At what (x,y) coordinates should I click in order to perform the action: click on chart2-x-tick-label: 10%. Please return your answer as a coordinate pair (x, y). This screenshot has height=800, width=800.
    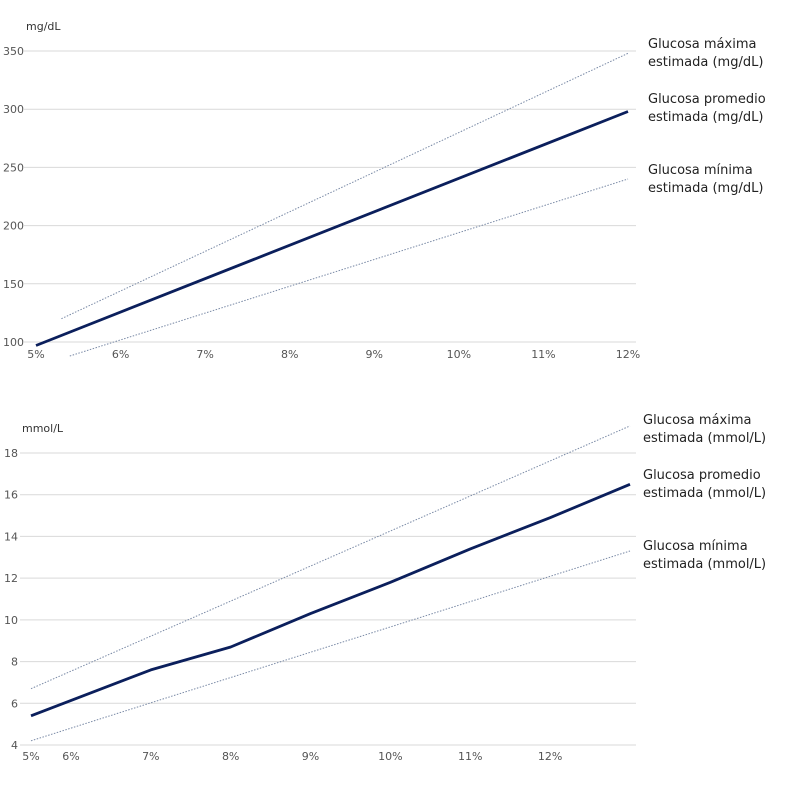
    Looking at the image, I should click on (390, 756).